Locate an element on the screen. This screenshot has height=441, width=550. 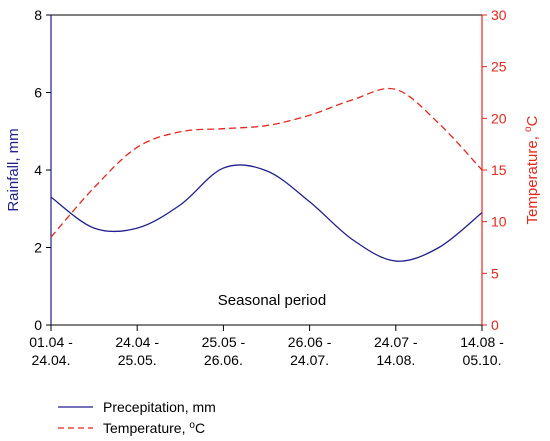
left-tick-label: 6 is located at coordinates (38, 93).